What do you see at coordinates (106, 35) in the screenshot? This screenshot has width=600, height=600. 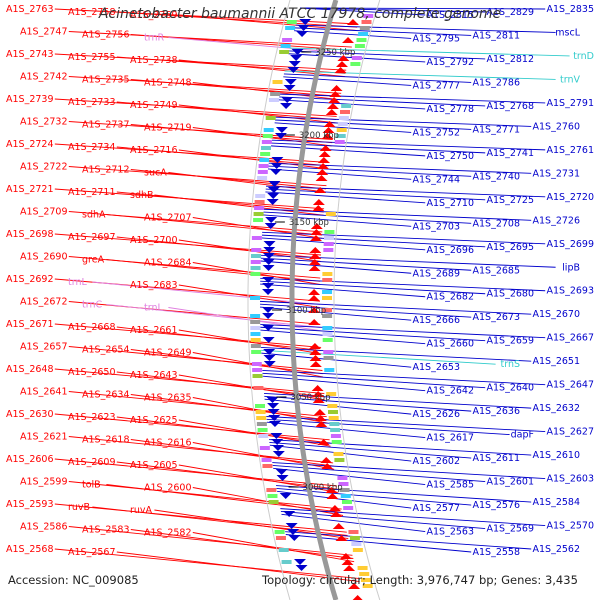 I see `gene-label: A1S_2756` at bounding box center [106, 35].